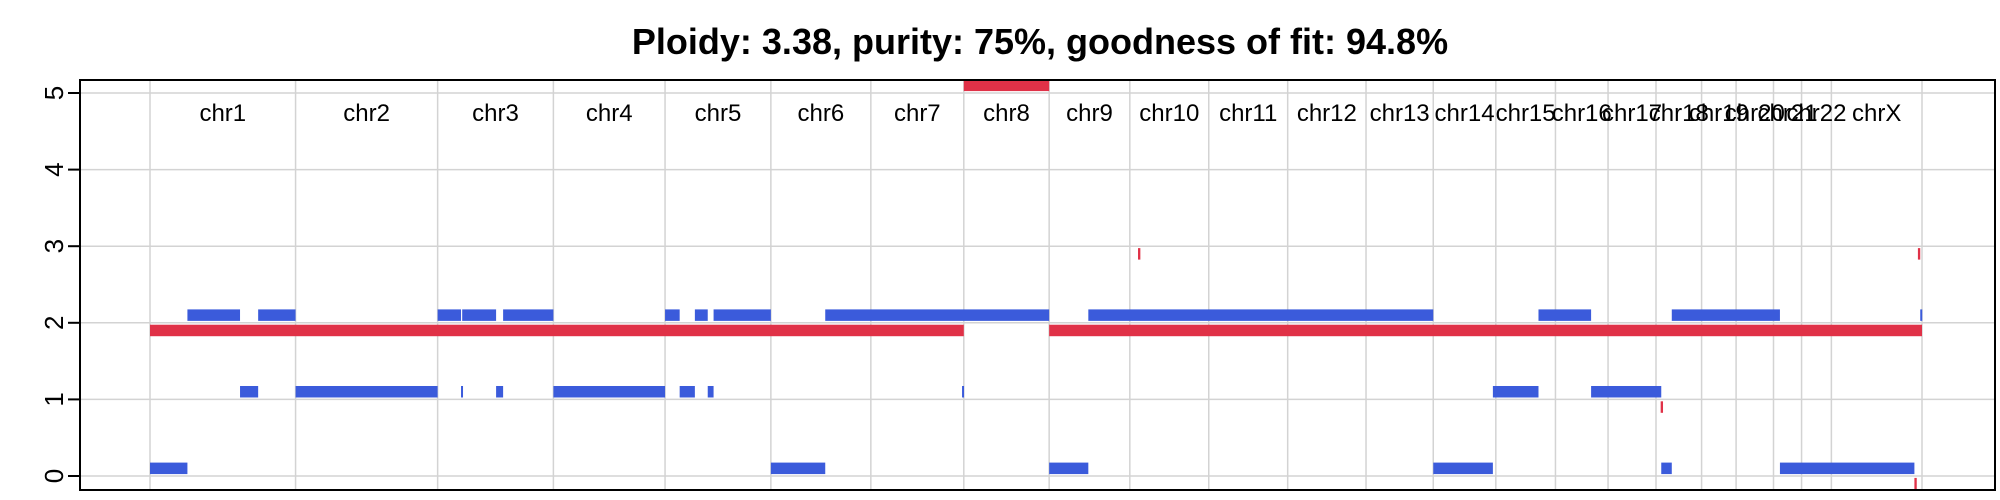 The image size is (2000, 500). Describe the element at coordinates (1719, 113) in the screenshot. I see `chromosome-label: chr19` at that location.